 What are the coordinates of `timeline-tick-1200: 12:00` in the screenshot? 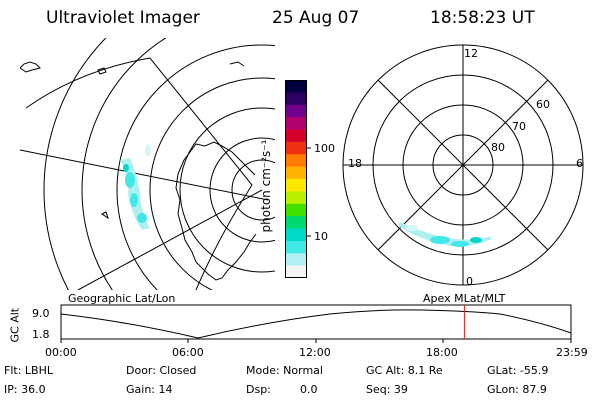 It's located at (315, 352).